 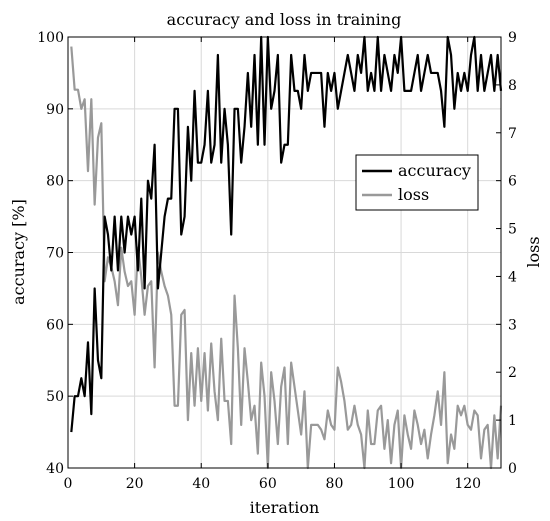 I want to click on x-axis-label: iteration, so click(x=285, y=507).